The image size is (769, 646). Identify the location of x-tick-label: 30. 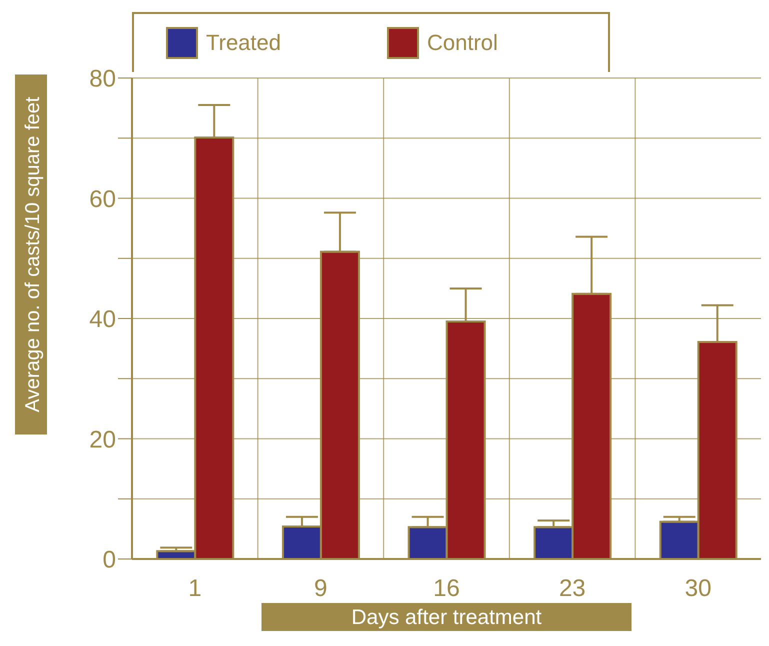
(698, 588).